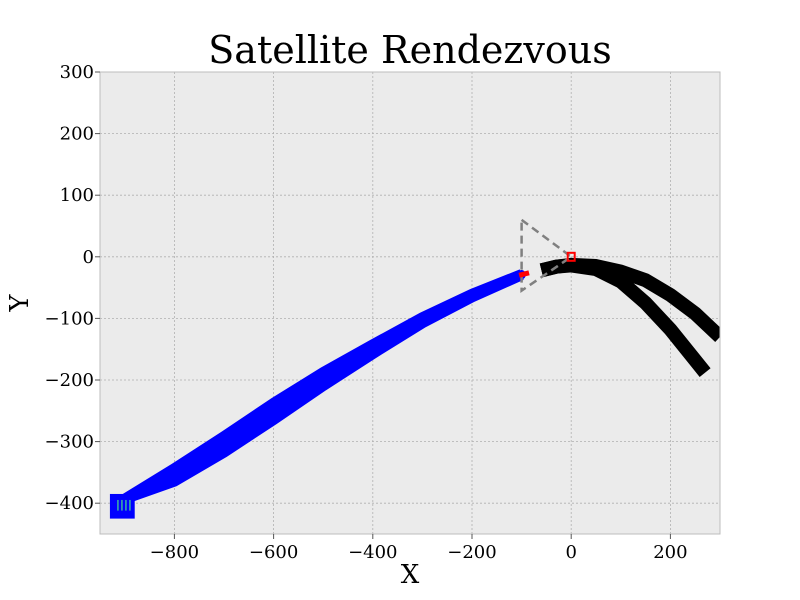 The width and height of the screenshot is (800, 600). What do you see at coordinates (571, 256) in the screenshot?
I see `target-marker` at bounding box center [571, 256].